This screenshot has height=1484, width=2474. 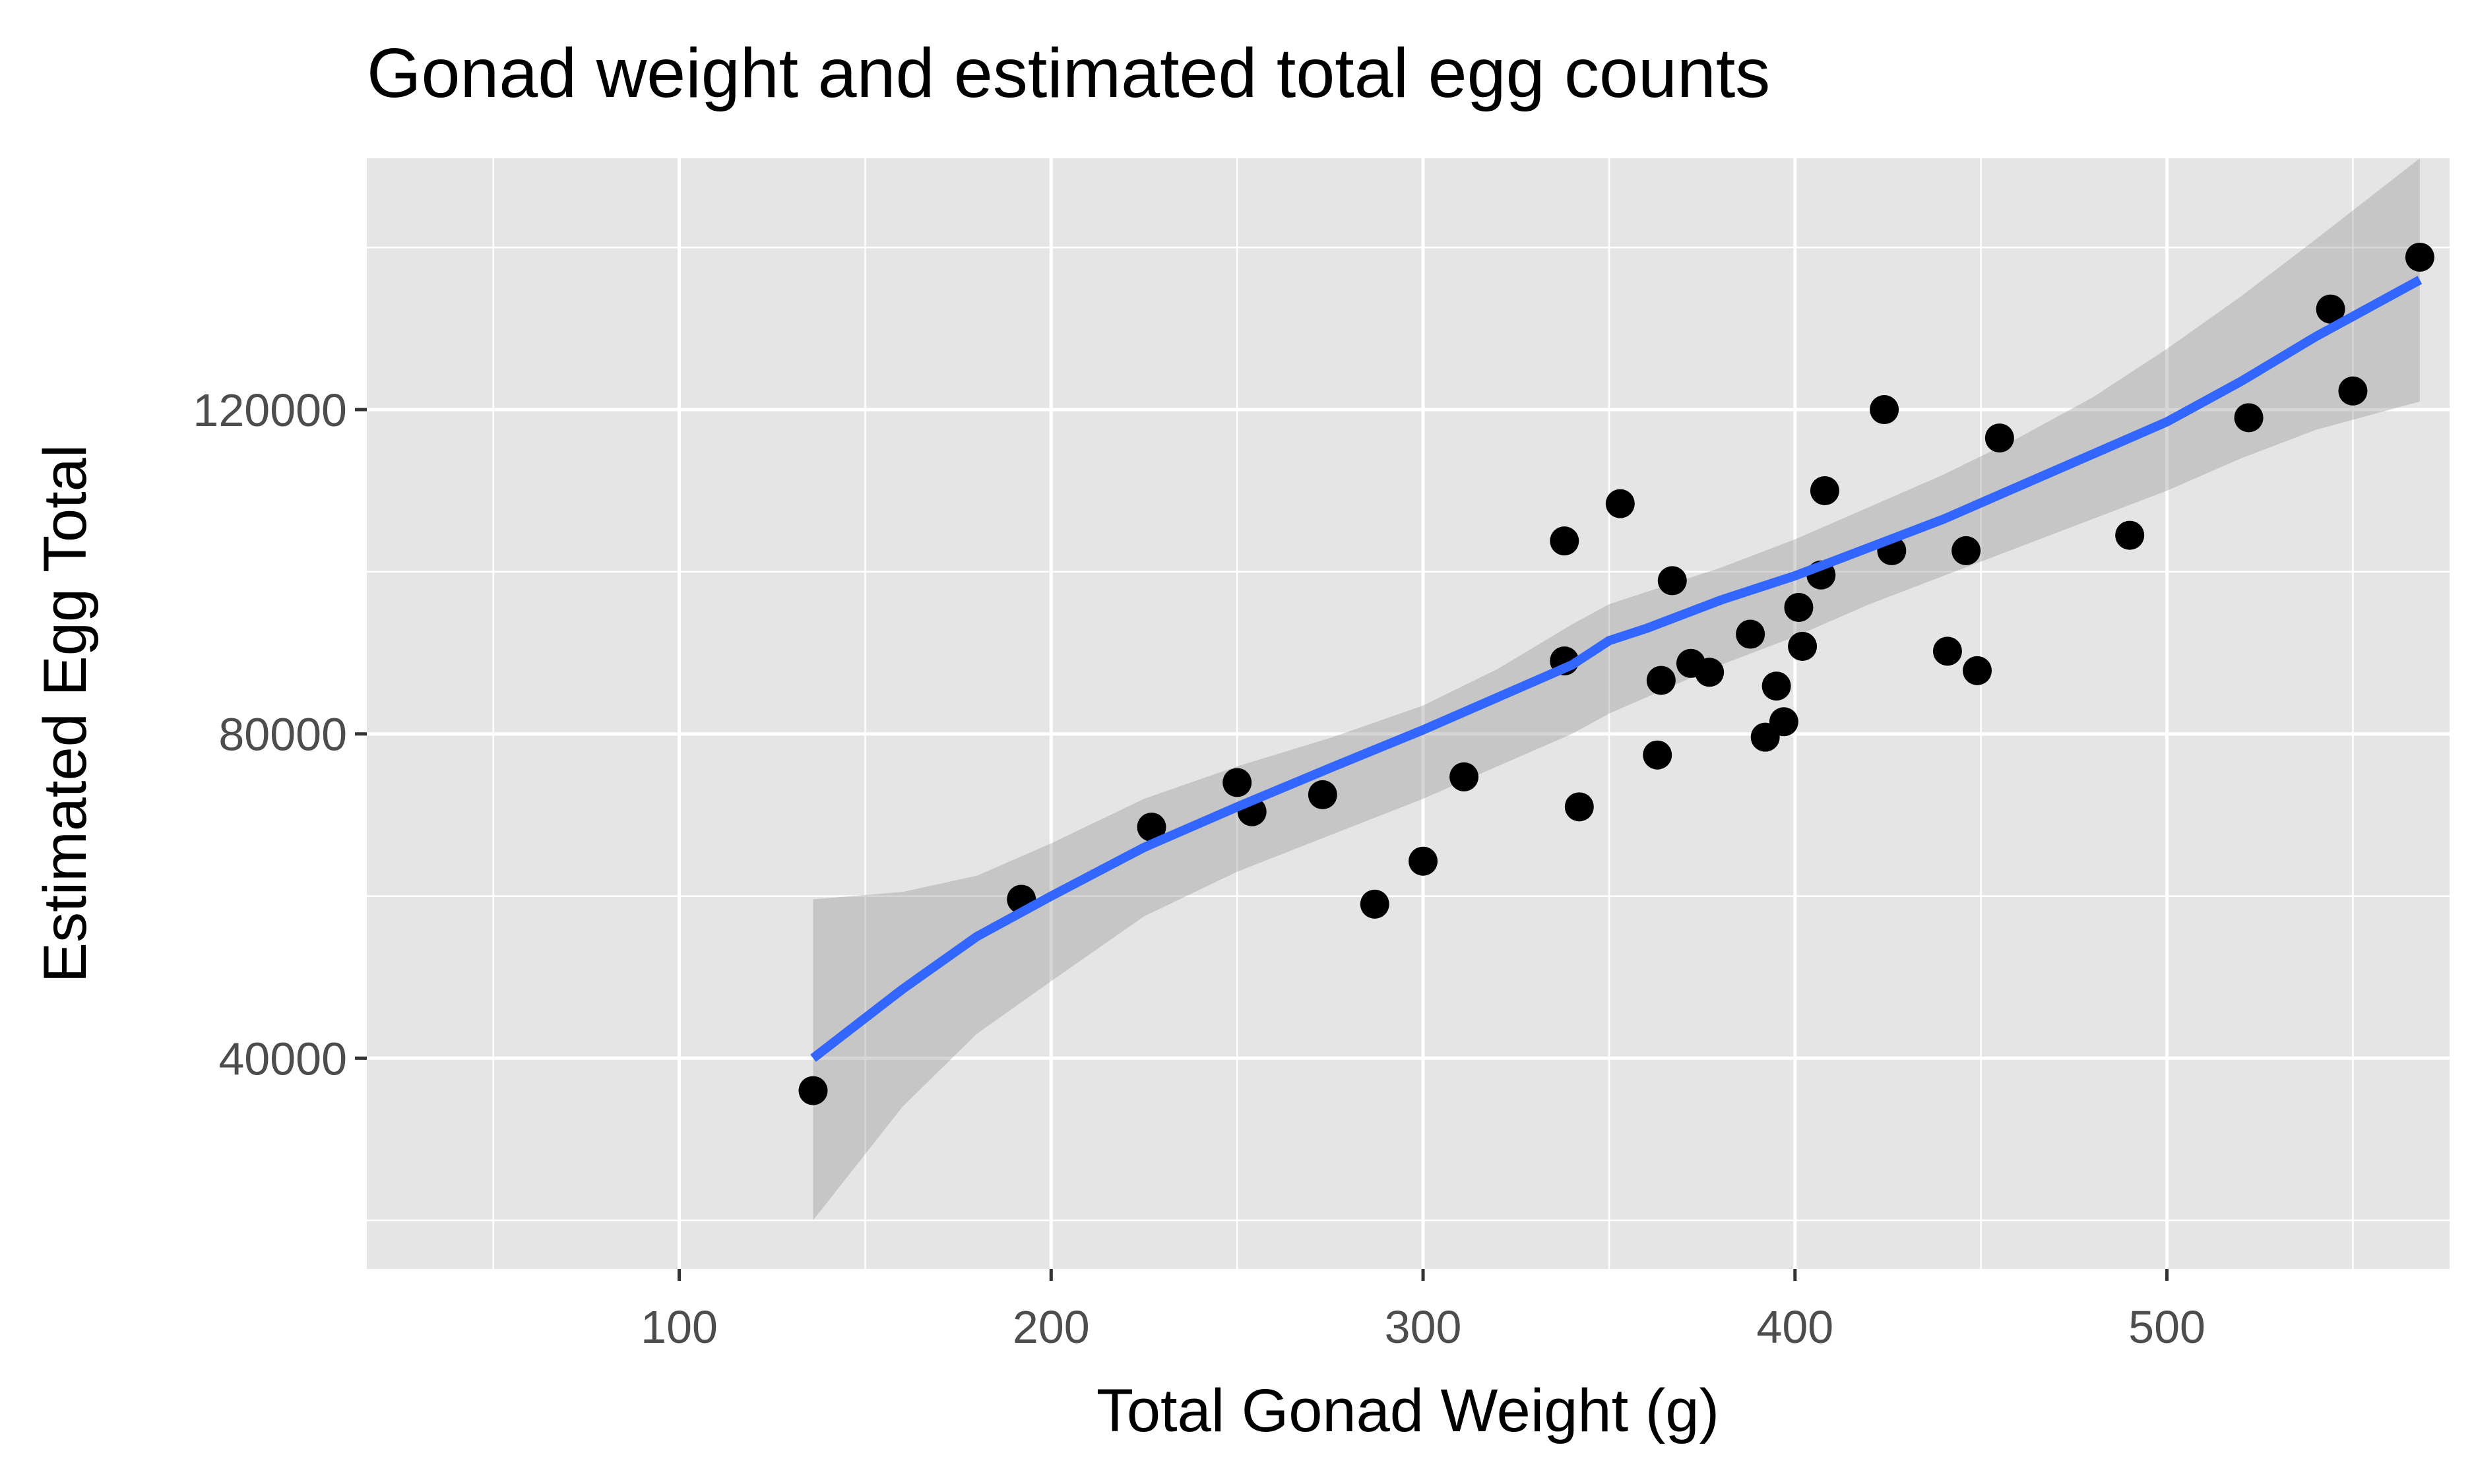 What do you see at coordinates (1407, 1411) in the screenshot?
I see `x-axis-title: Total Gonad Weight (g)` at bounding box center [1407, 1411].